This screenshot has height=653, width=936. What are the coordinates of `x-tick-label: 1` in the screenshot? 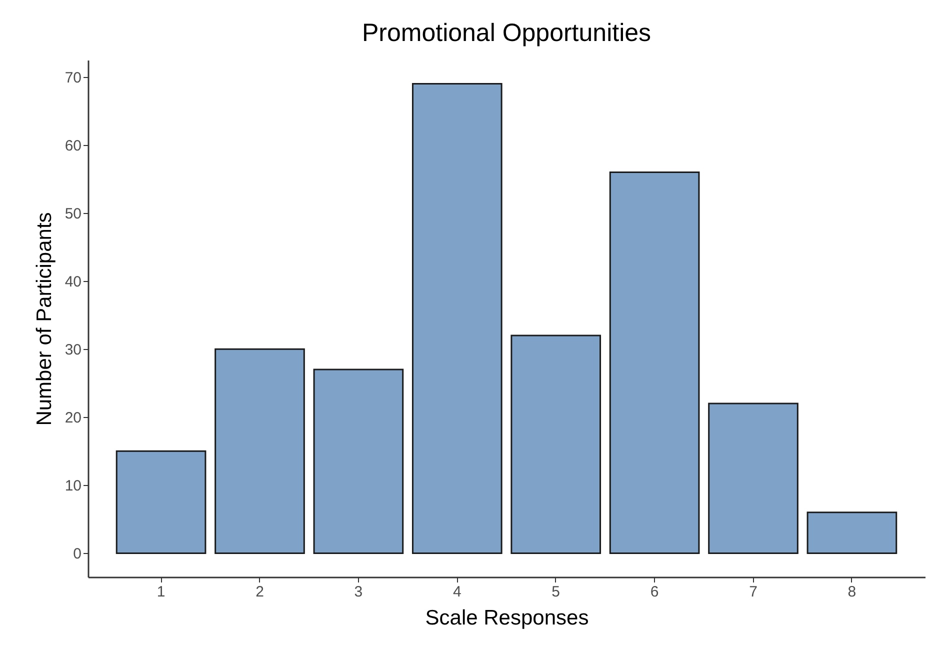 It's located at (161, 592).